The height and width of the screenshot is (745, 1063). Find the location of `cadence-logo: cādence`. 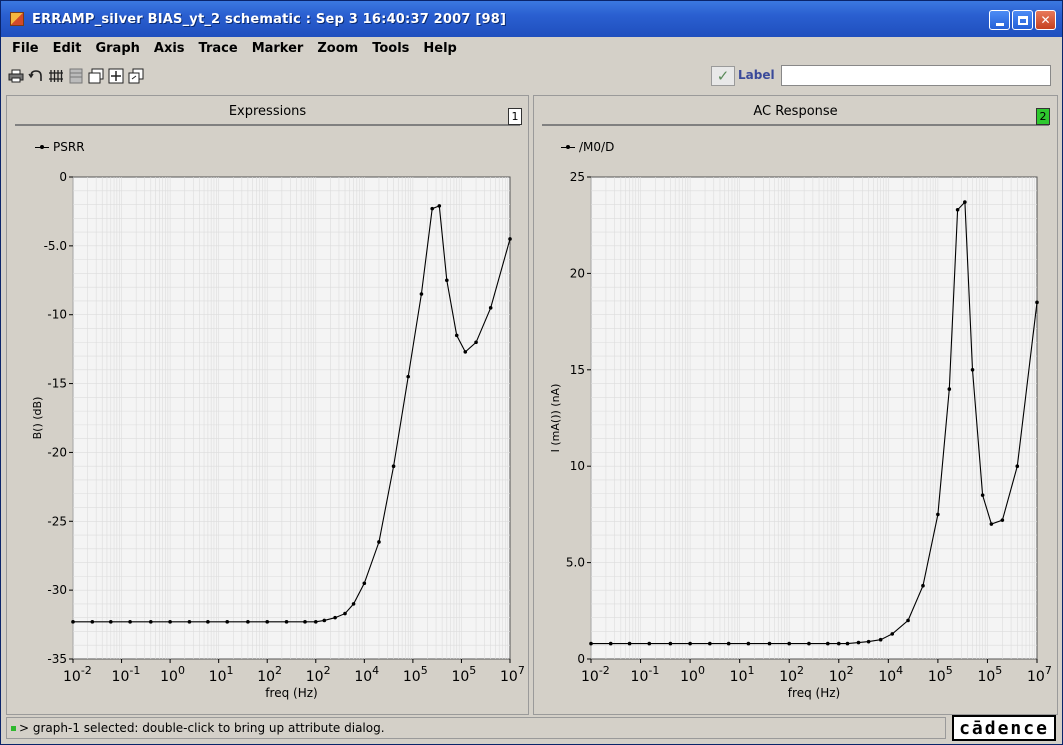

cadence-logo: cādence is located at coordinates (1004, 728).